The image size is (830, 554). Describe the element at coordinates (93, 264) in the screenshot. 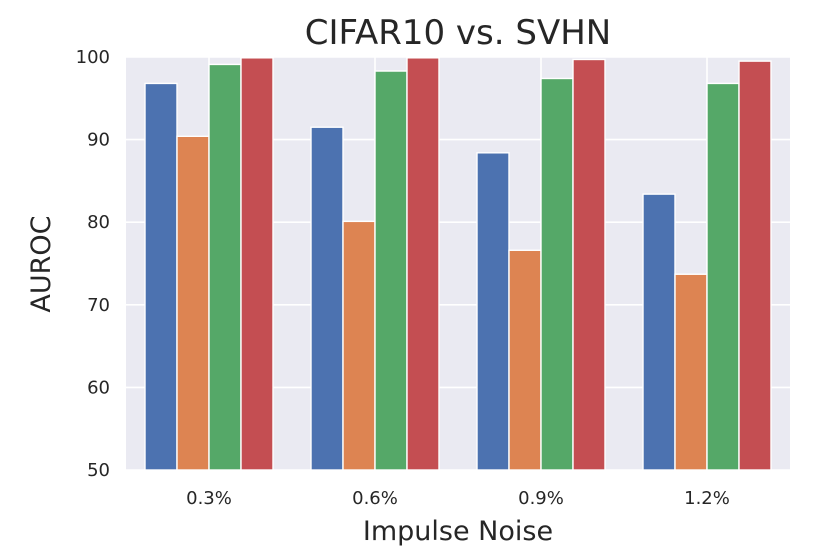

I see `y-tick-labels: 50 60 70 80 90 100` at that location.